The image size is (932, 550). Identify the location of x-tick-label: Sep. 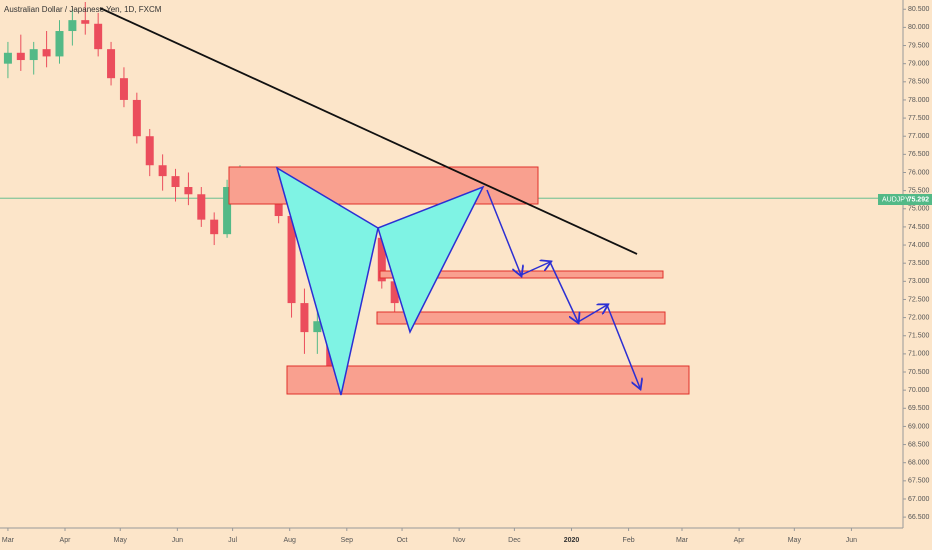
(347, 540).